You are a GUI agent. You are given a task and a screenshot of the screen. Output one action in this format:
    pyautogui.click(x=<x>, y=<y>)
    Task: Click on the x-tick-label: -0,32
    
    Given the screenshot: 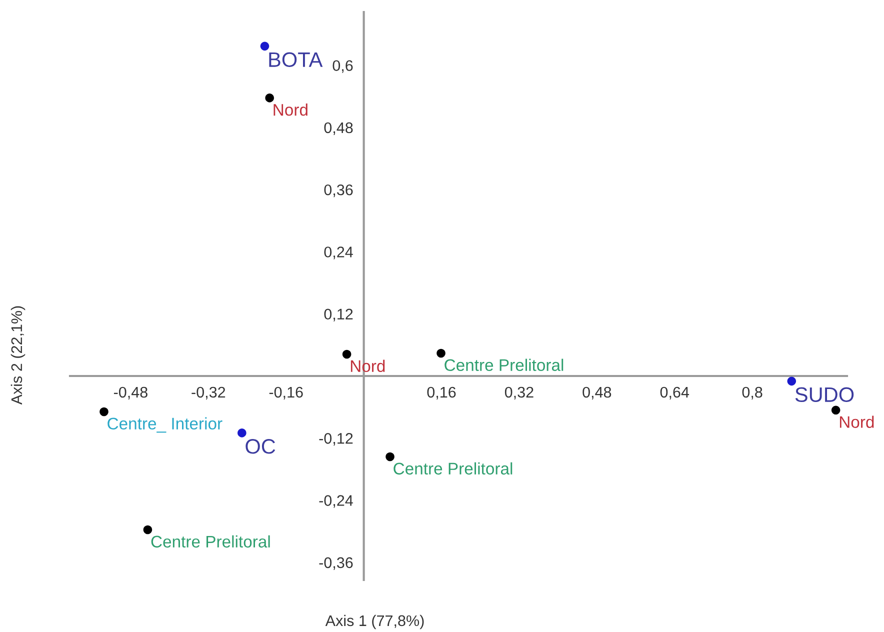 What is the action you would take?
    pyautogui.click(x=209, y=393)
    